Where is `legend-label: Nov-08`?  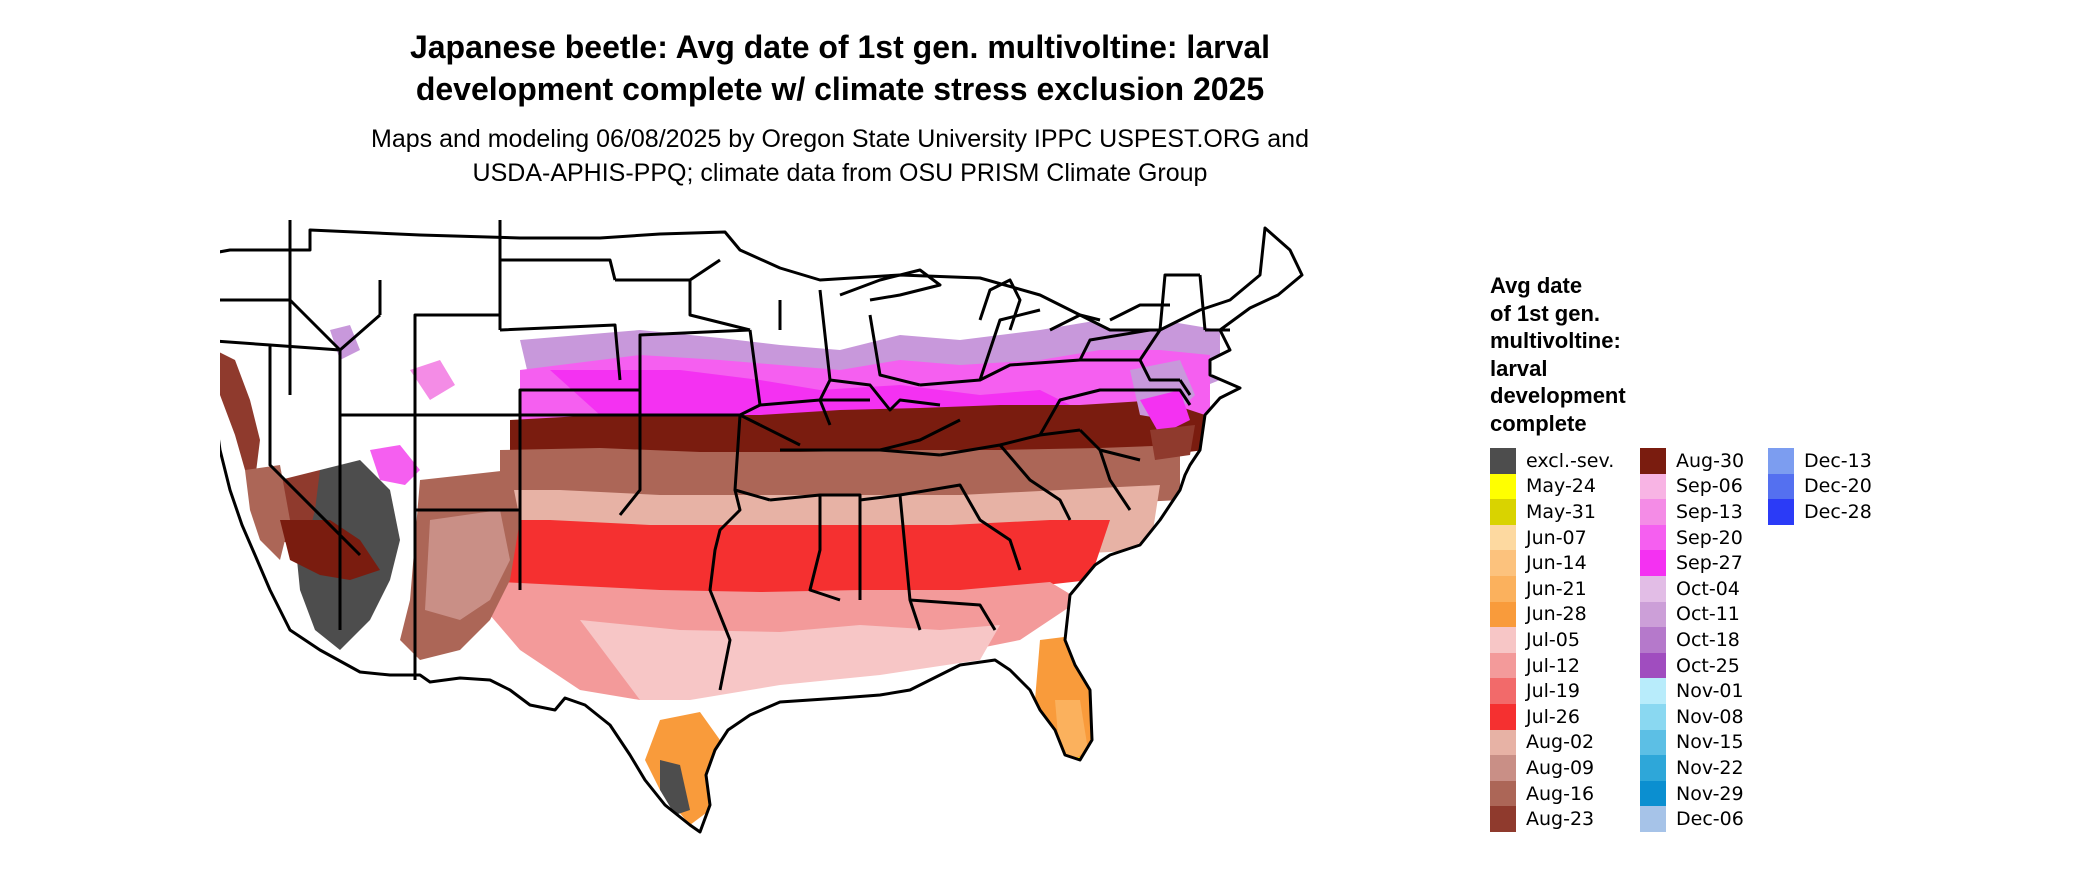 legend-label: Nov-08 is located at coordinates (1710, 716).